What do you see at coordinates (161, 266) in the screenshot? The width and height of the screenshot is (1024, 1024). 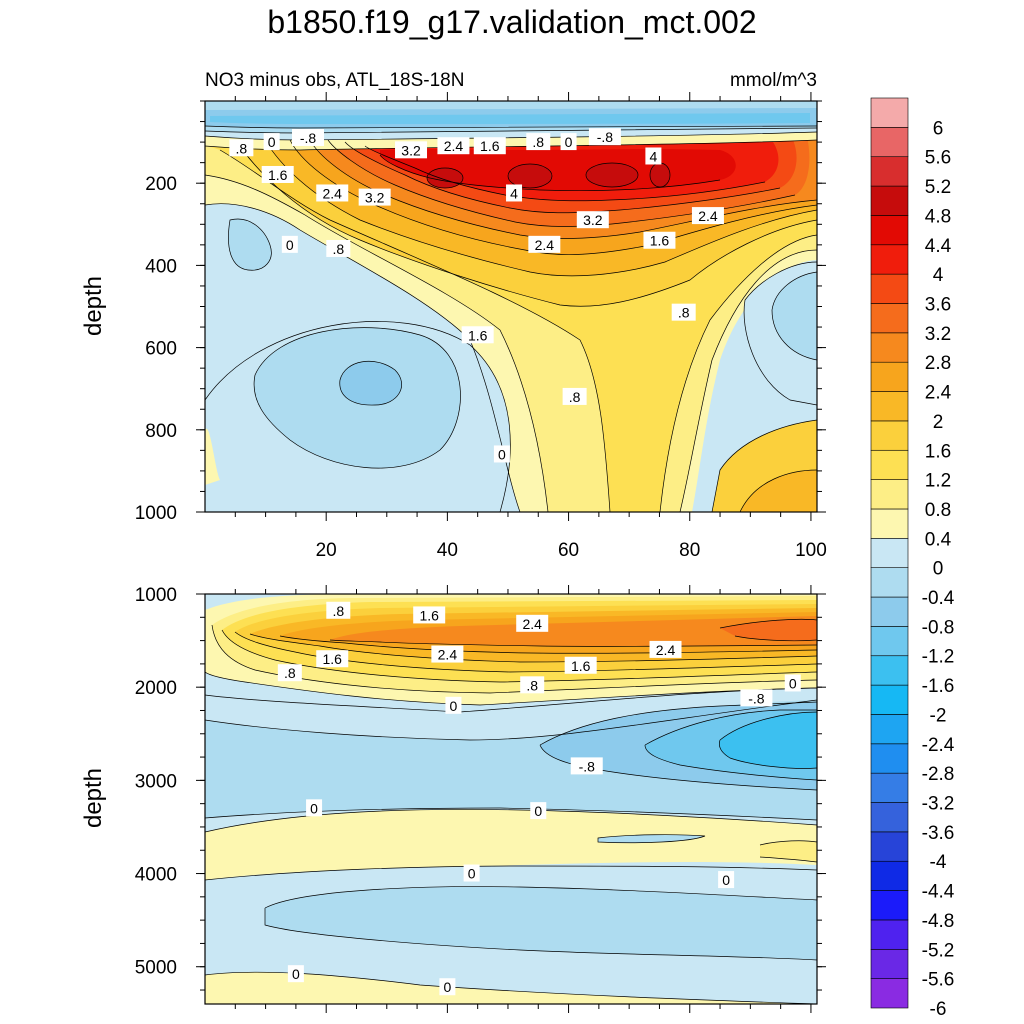 I see `y-tick-label: 400` at bounding box center [161, 266].